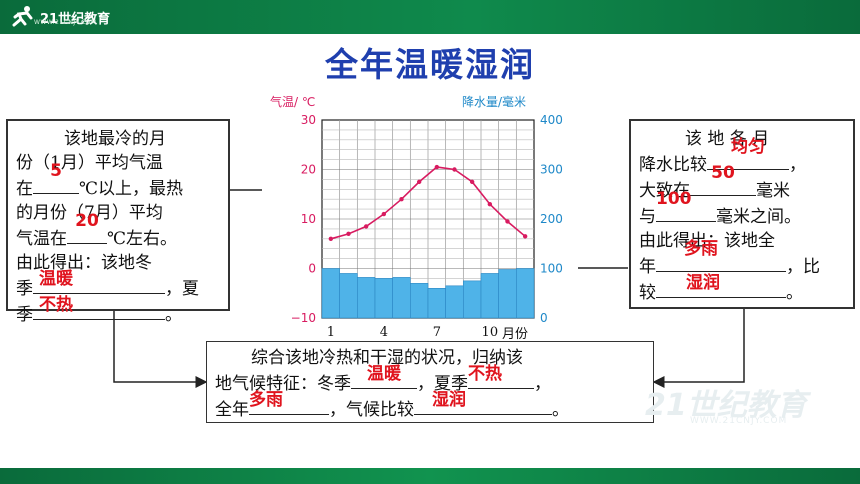  Describe the element at coordinates (331, 332) in the screenshot. I see `x-tick-label: 1` at that location.